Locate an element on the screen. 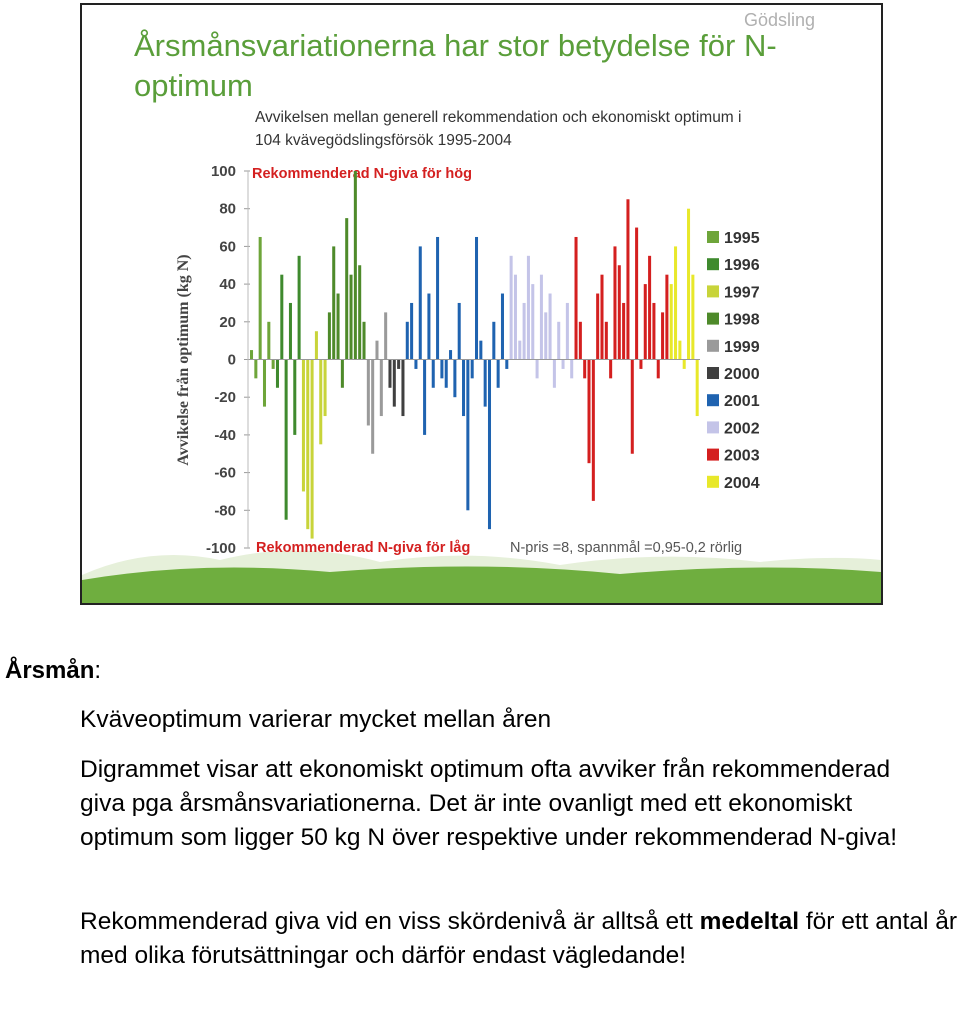  legend-label: 2003 is located at coordinates (742, 456).